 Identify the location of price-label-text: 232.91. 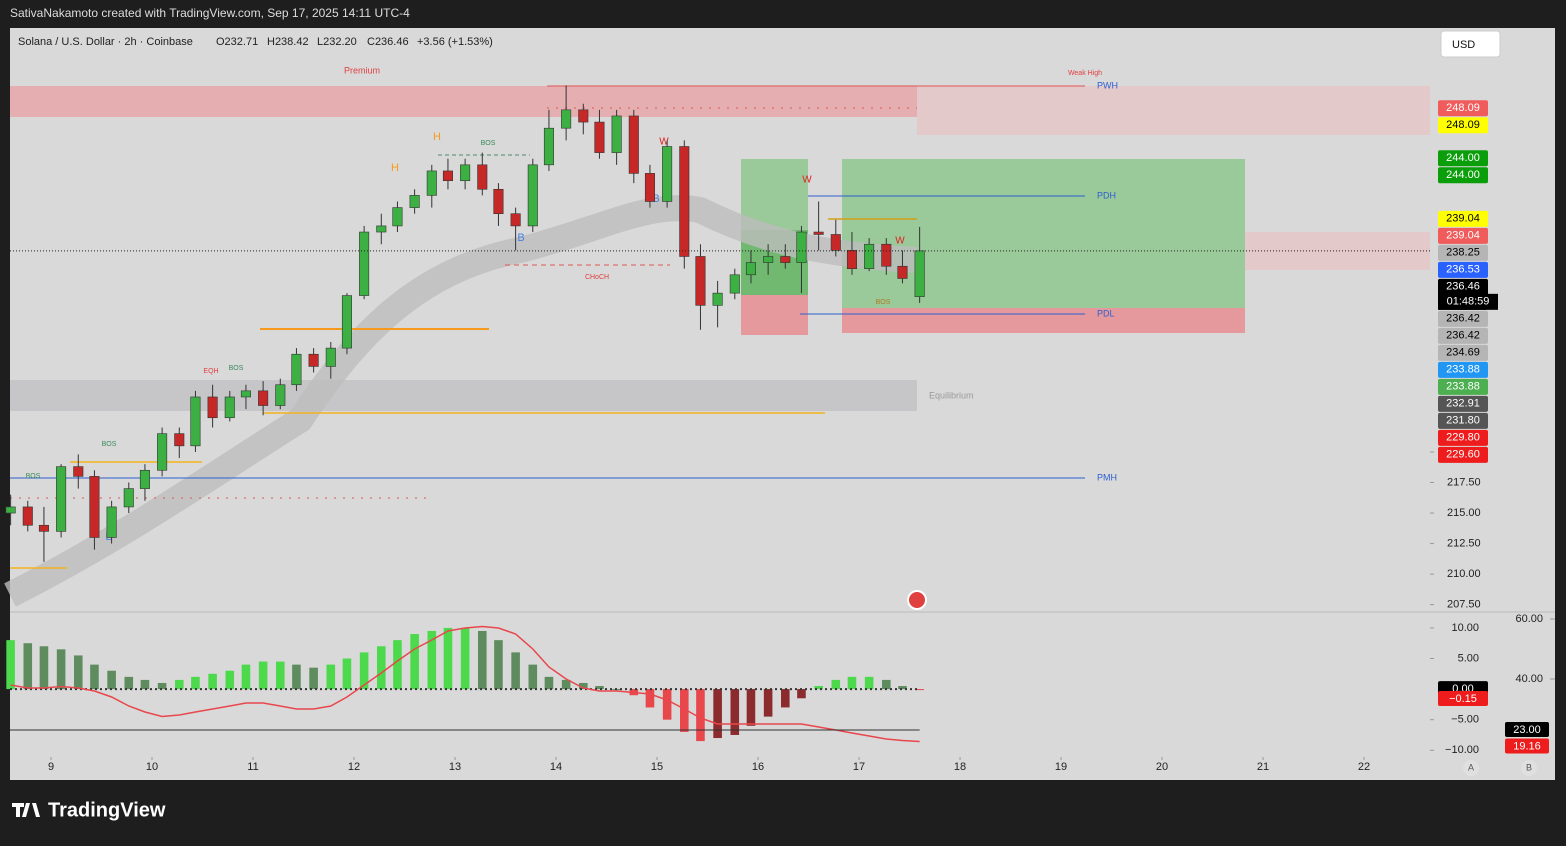
(1463, 404).